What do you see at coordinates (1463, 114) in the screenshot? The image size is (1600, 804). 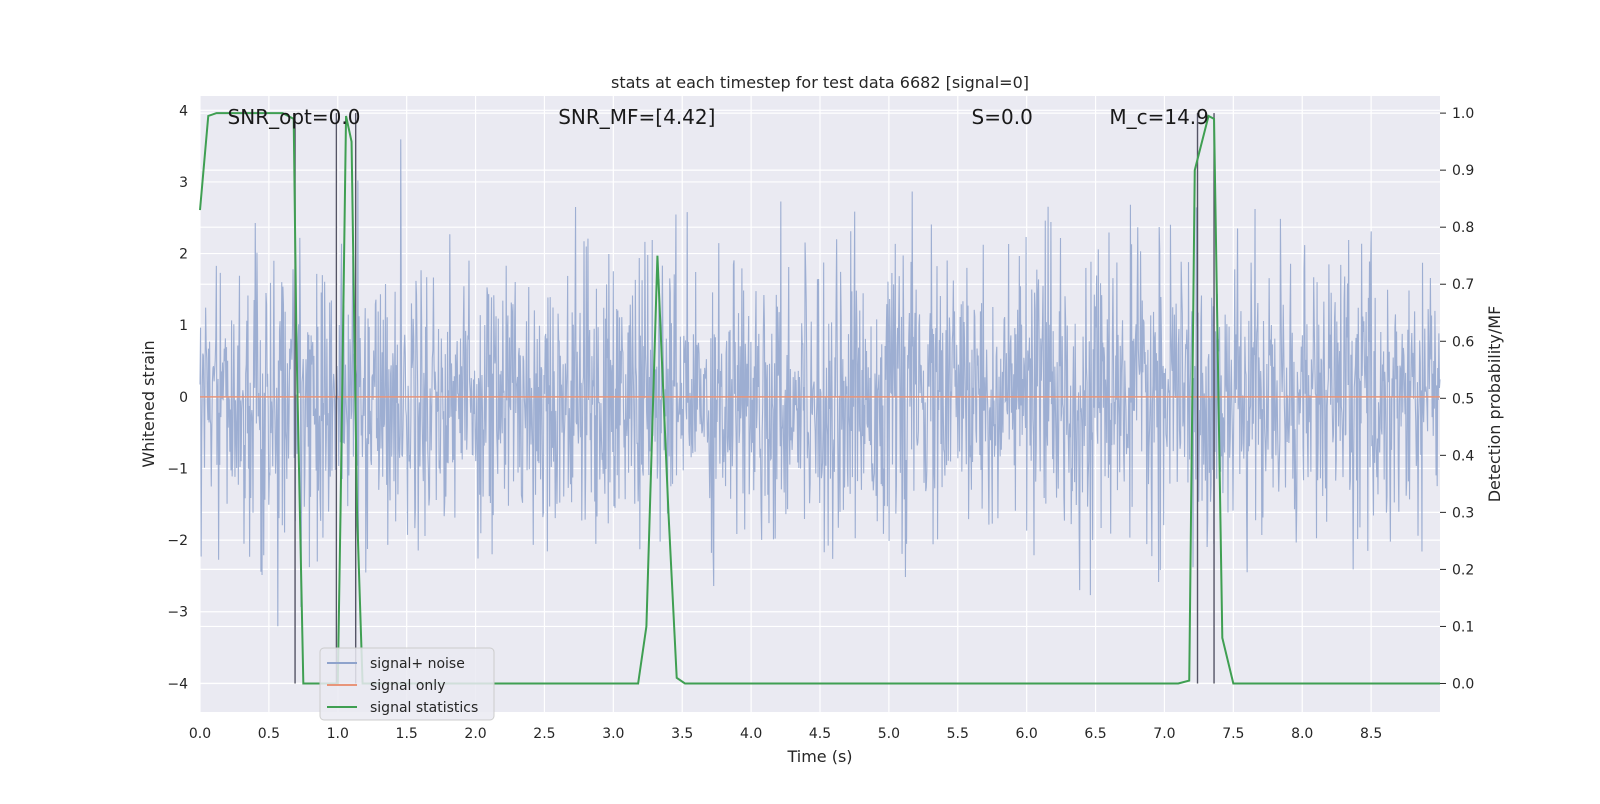 I see `y2-tick-label: 1.0` at bounding box center [1463, 114].